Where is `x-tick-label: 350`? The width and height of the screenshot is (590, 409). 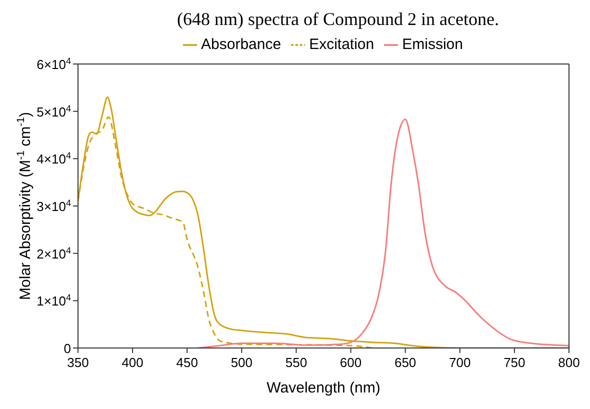
x-tick-label: 350 is located at coordinates (78, 362).